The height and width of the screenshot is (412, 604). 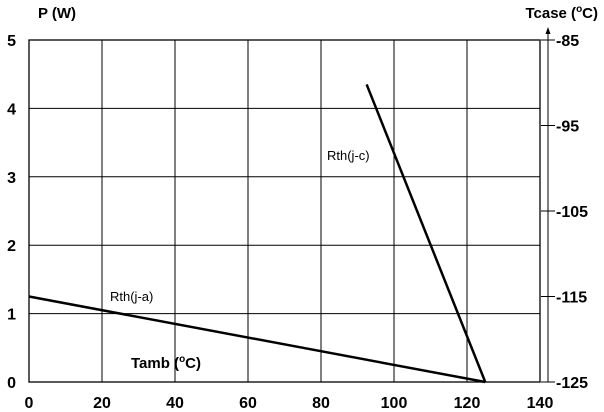 I want to click on y-tick-label: 3, so click(x=11, y=178).